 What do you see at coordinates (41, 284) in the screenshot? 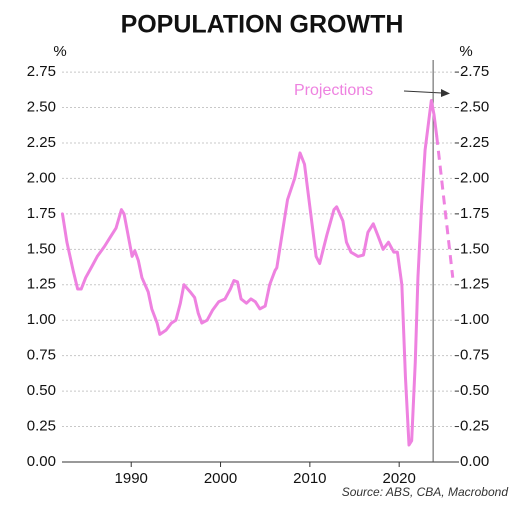
I see `y-tick-label: 1.25` at bounding box center [41, 284].